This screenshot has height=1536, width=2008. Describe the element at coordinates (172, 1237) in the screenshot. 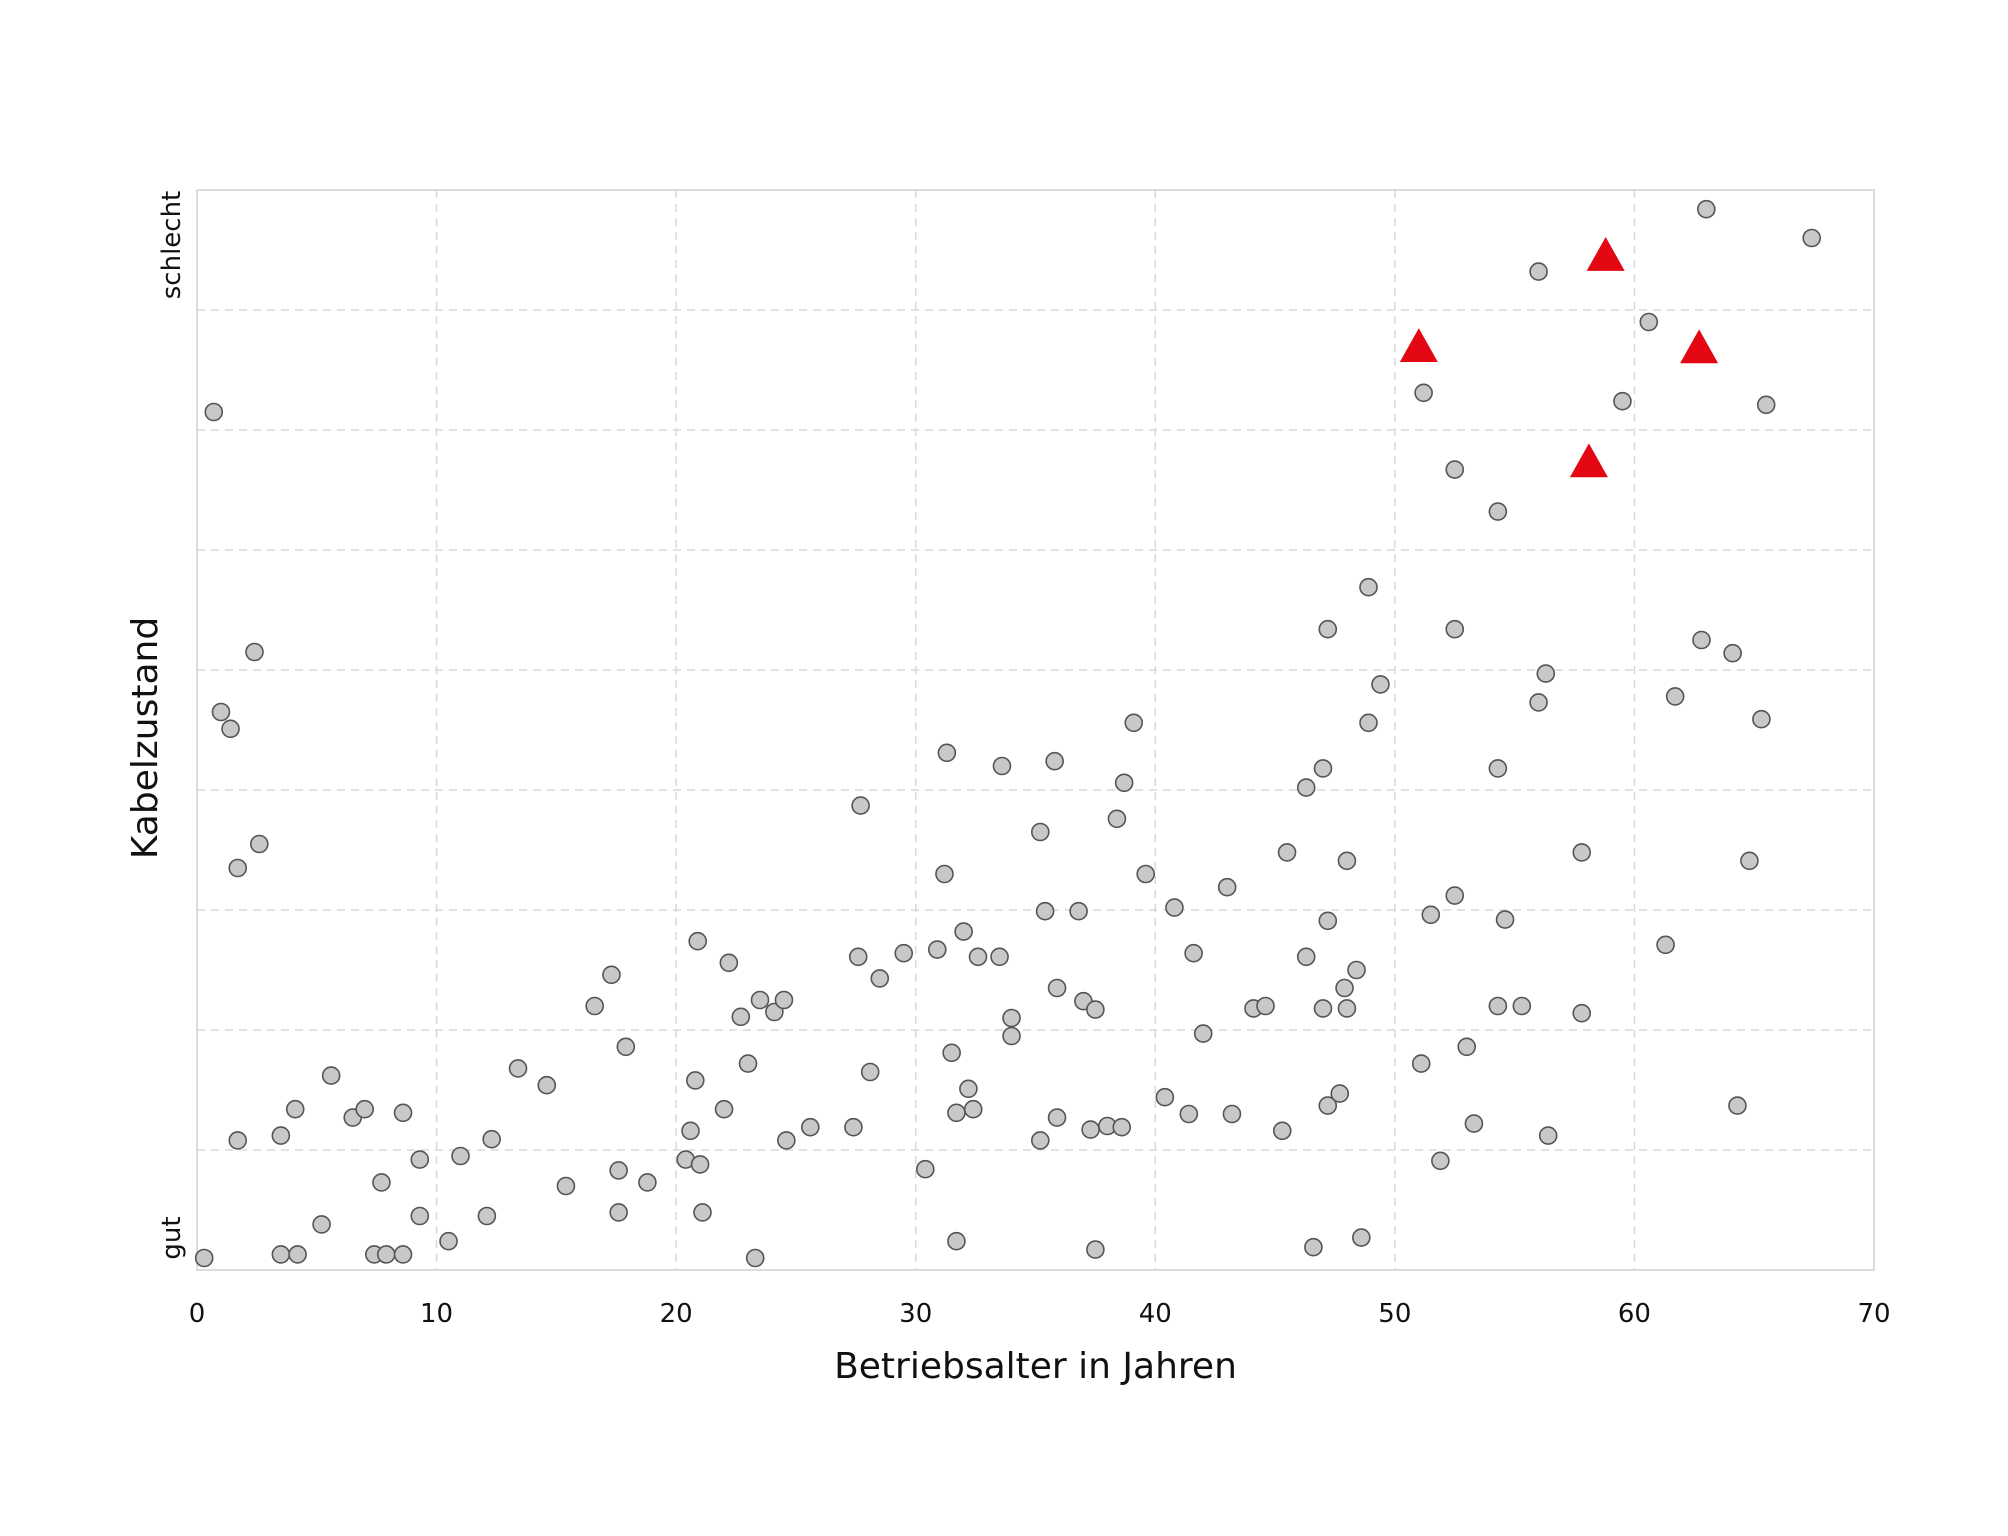

I see `y-category-label-low: gut` at that location.